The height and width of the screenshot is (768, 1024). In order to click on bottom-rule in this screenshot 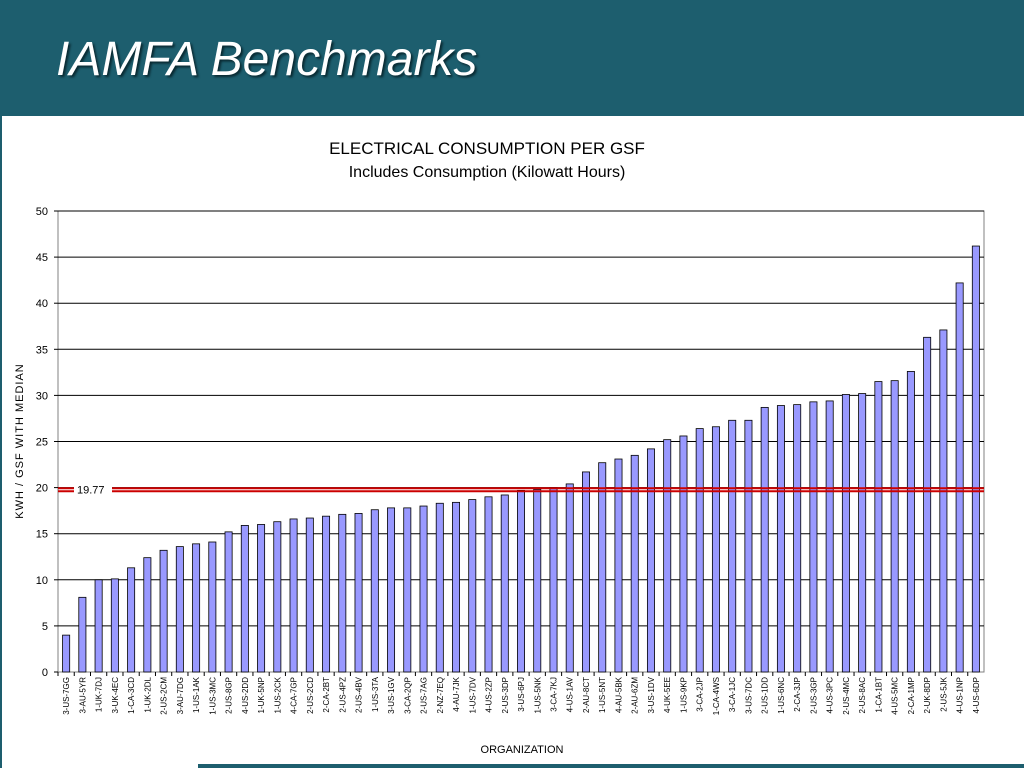, I will do `click(611, 766)`.